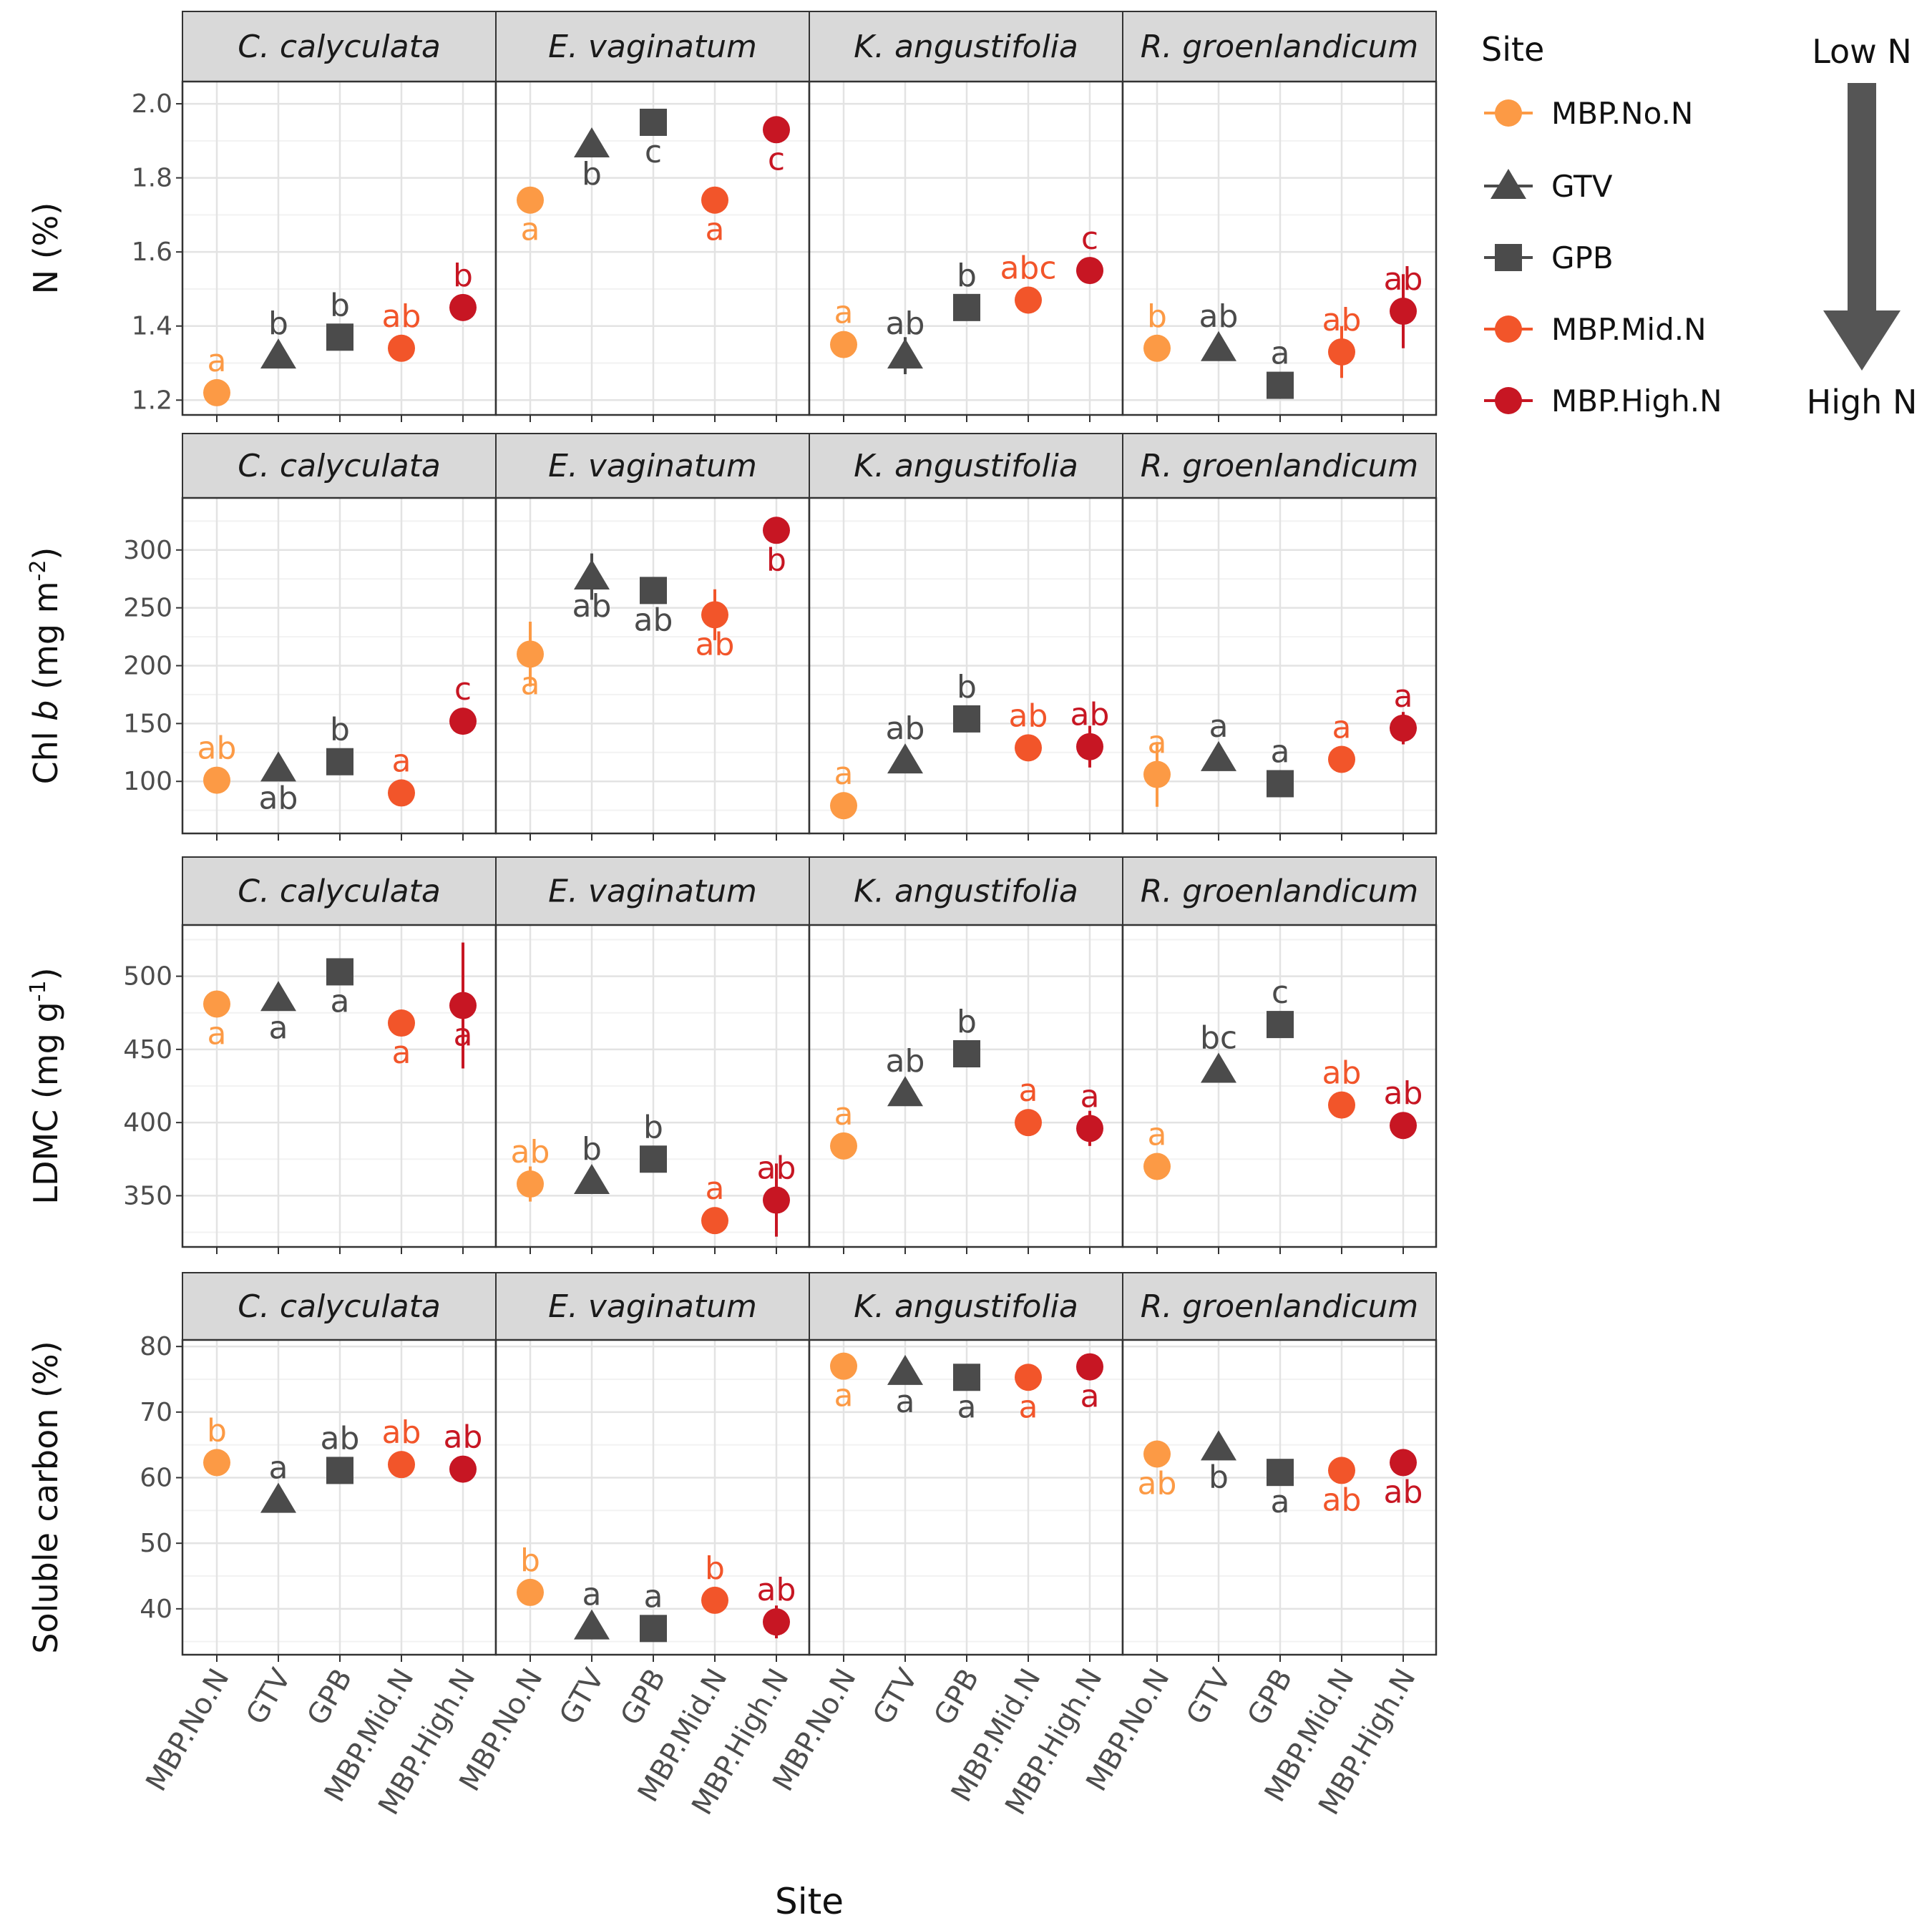 The height and width of the screenshot is (1928, 1932). Describe the element at coordinates (156, 1543) in the screenshot. I see `y-tick-label: 50` at that location.